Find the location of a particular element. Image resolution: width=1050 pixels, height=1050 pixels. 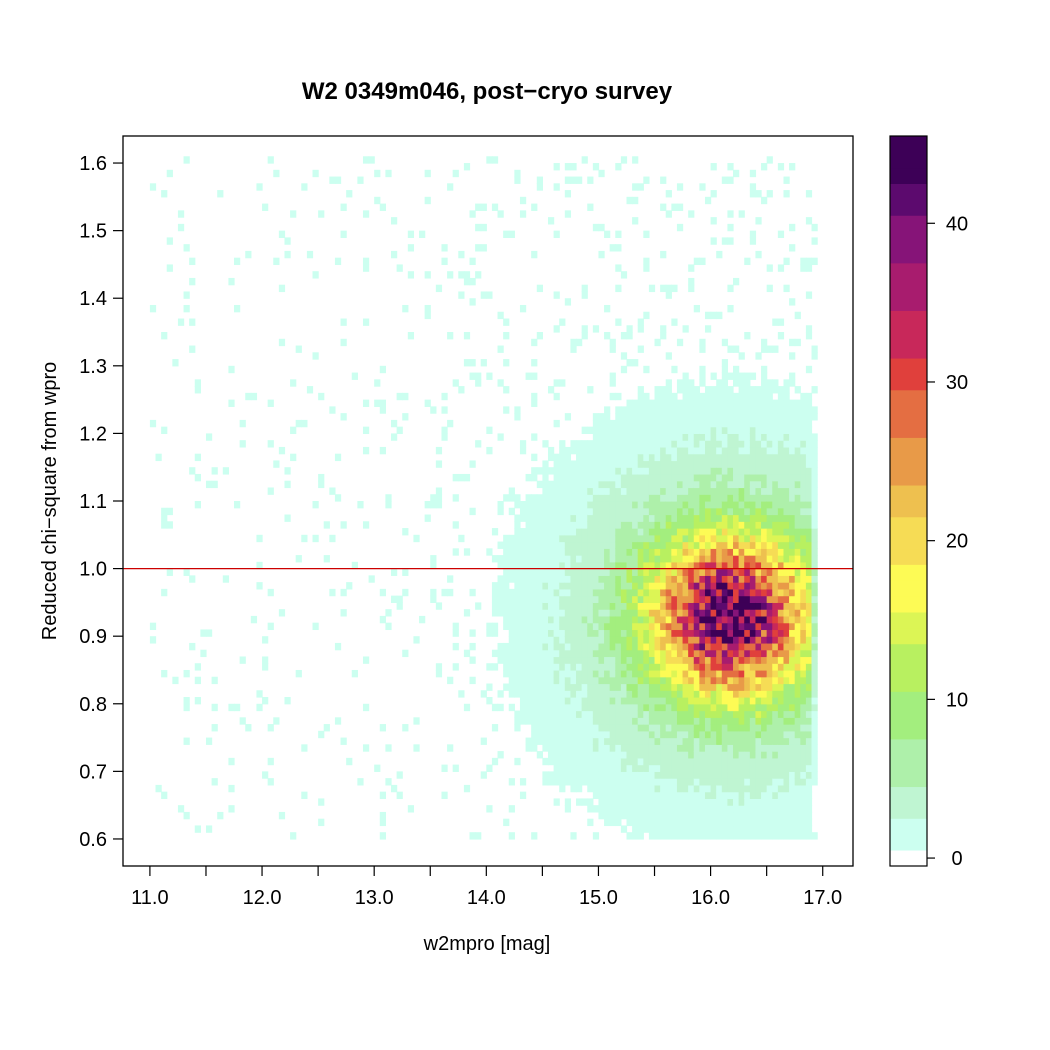

x-axis: 11.0 12.0 13.0 14.0 15.0 16.0 17.0 is located at coordinates (486, 887).